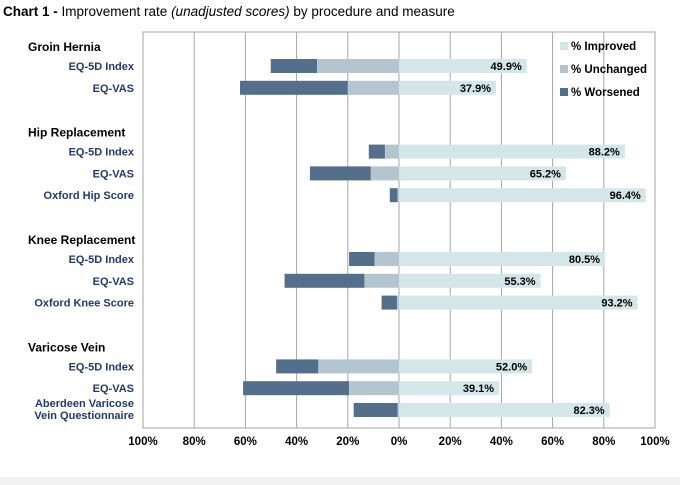 This screenshot has width=680, height=485. I want to click on footer-strip, so click(340, 481).